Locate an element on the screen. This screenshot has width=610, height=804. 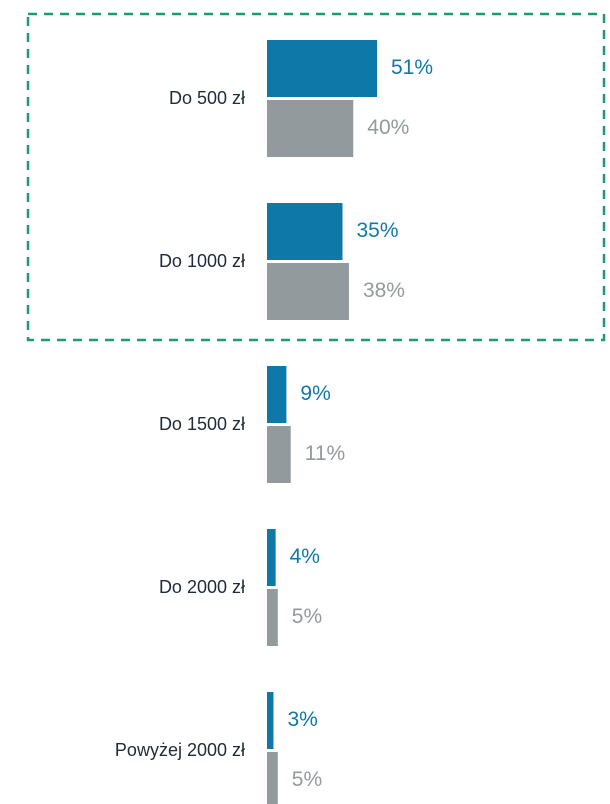
value-label: 4% is located at coordinates (305, 556).